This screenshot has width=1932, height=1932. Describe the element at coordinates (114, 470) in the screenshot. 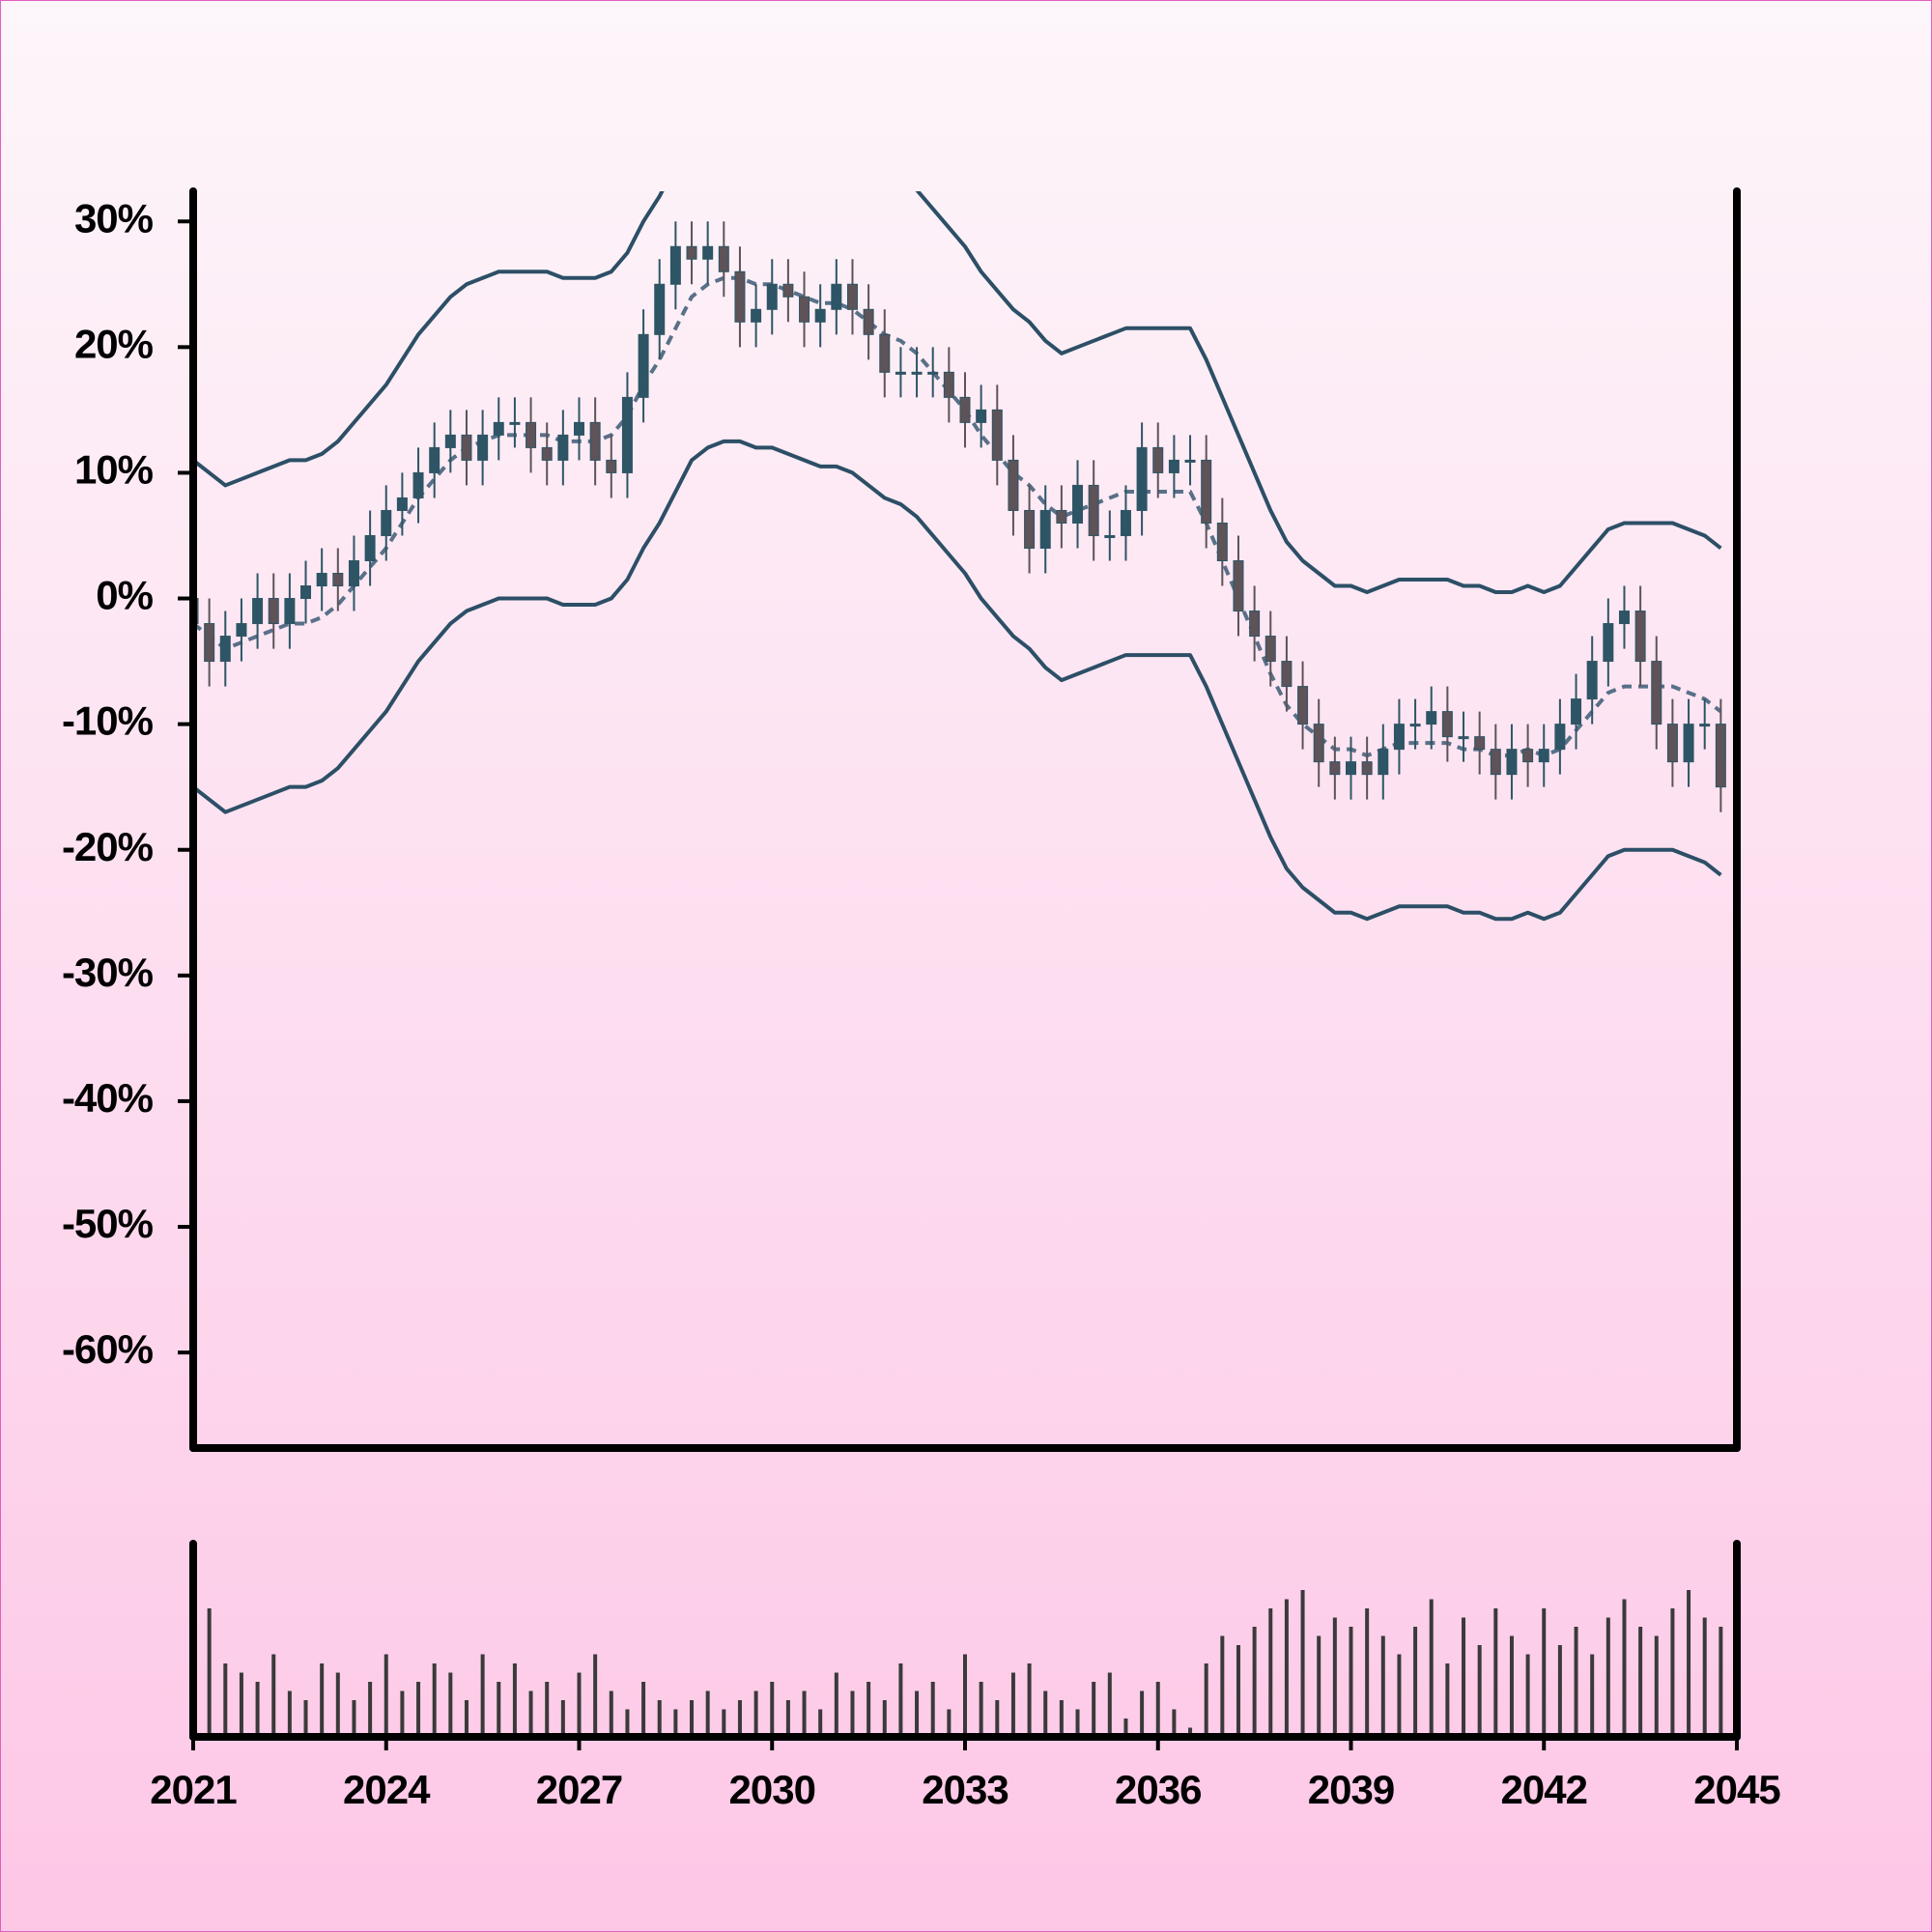

I see `y-tick-label: 10%` at that location.